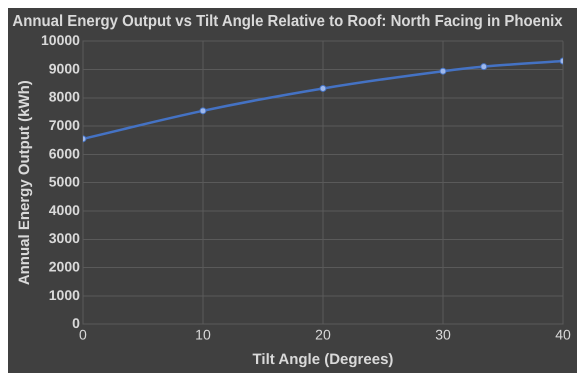  I want to click on x-tick-label: 30, so click(443, 334).